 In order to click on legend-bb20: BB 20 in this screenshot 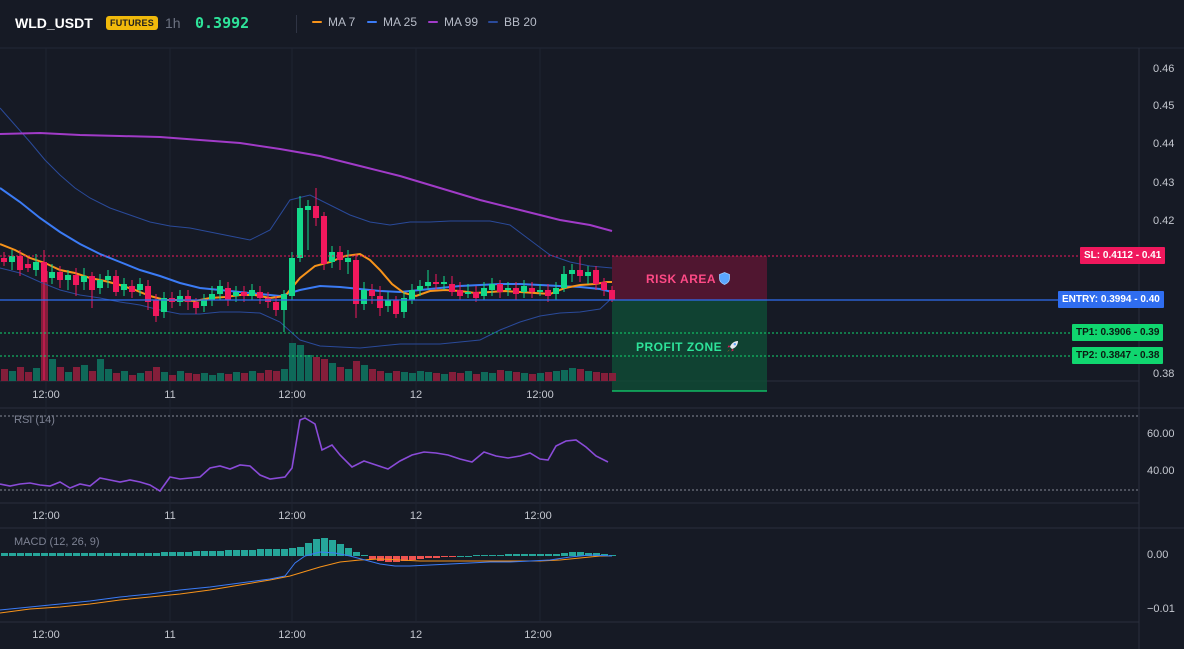, I will do `click(512, 22)`.